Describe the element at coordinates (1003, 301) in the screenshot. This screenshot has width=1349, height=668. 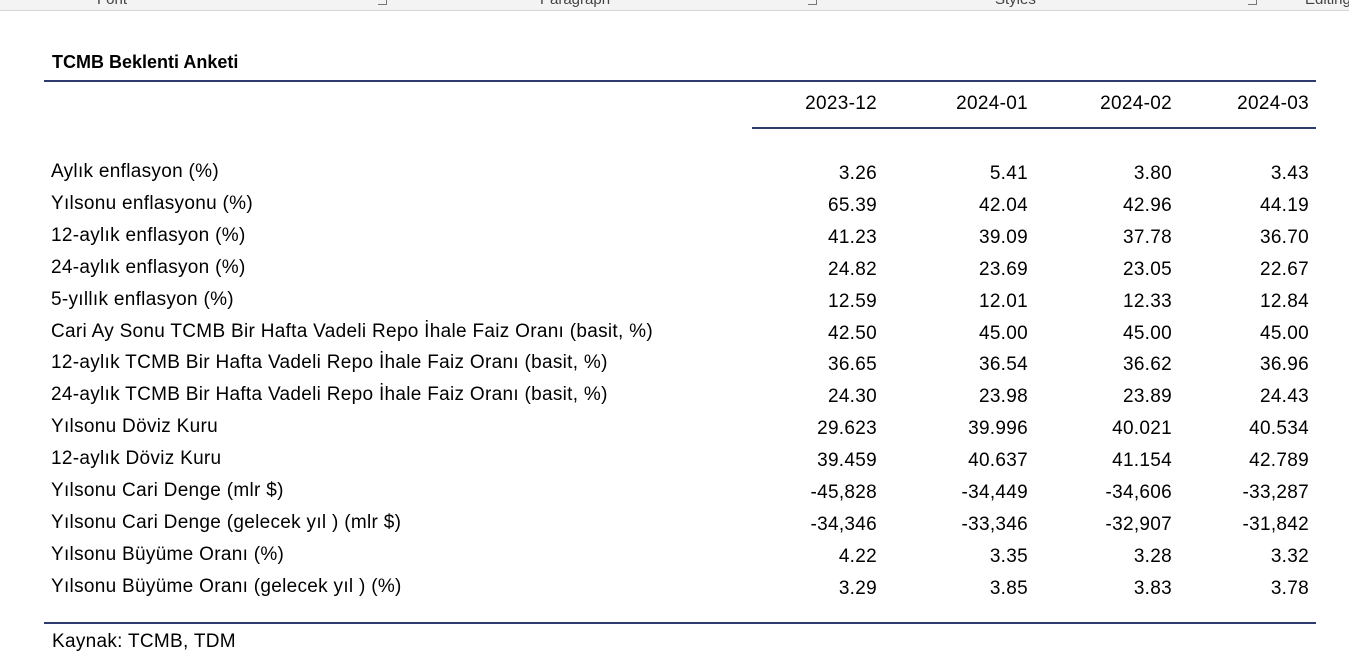
I see `cell-value: 12.01` at that location.